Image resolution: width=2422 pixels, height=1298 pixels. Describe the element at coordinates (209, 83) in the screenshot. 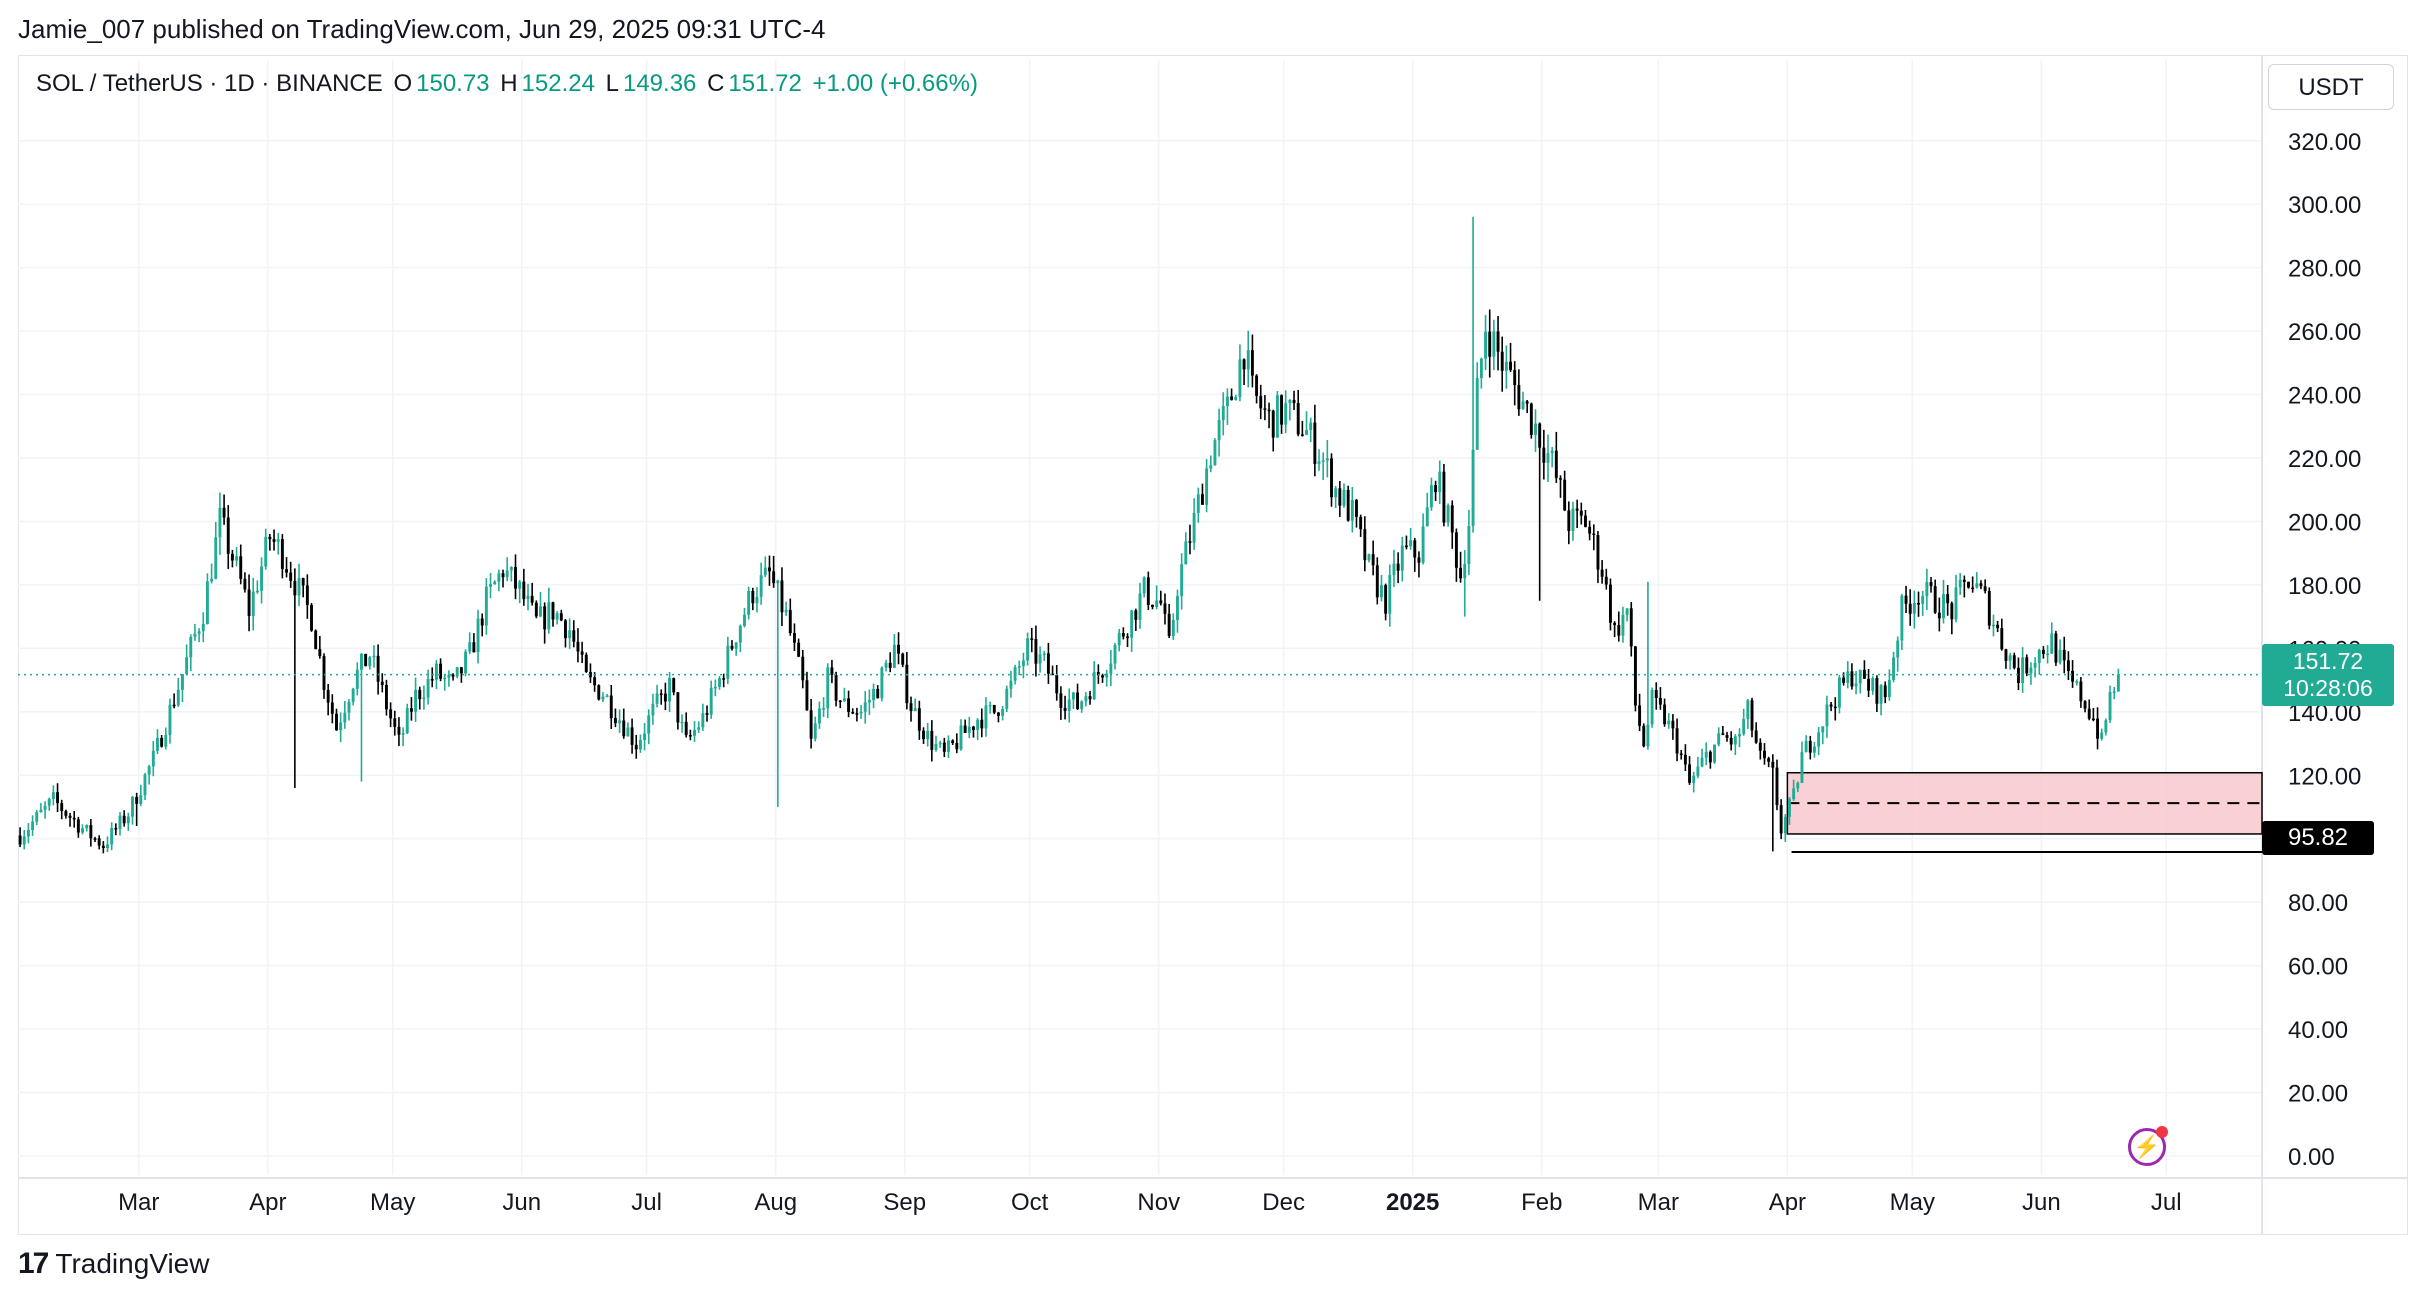

I see `symbol-label: SOL / TetherUS · 1D · BINANCE` at that location.